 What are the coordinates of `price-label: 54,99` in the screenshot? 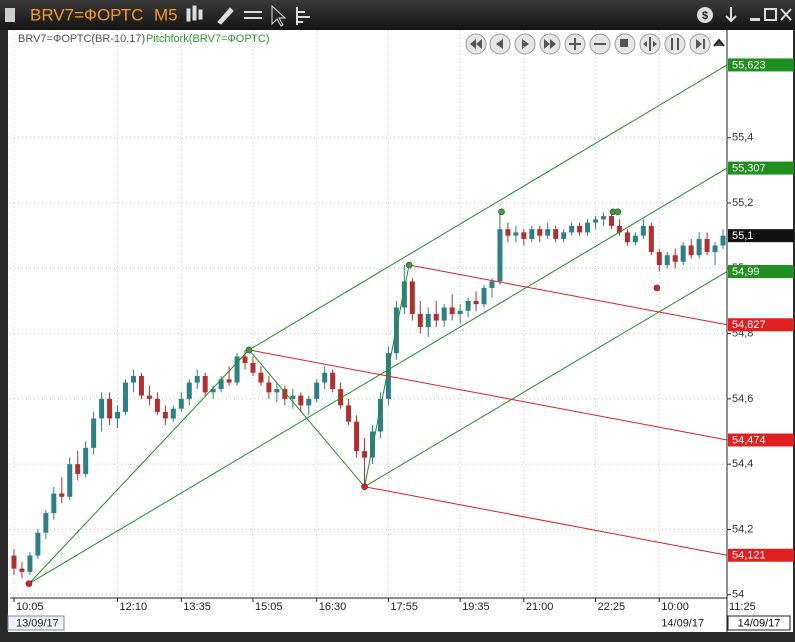 It's located at (746, 272).